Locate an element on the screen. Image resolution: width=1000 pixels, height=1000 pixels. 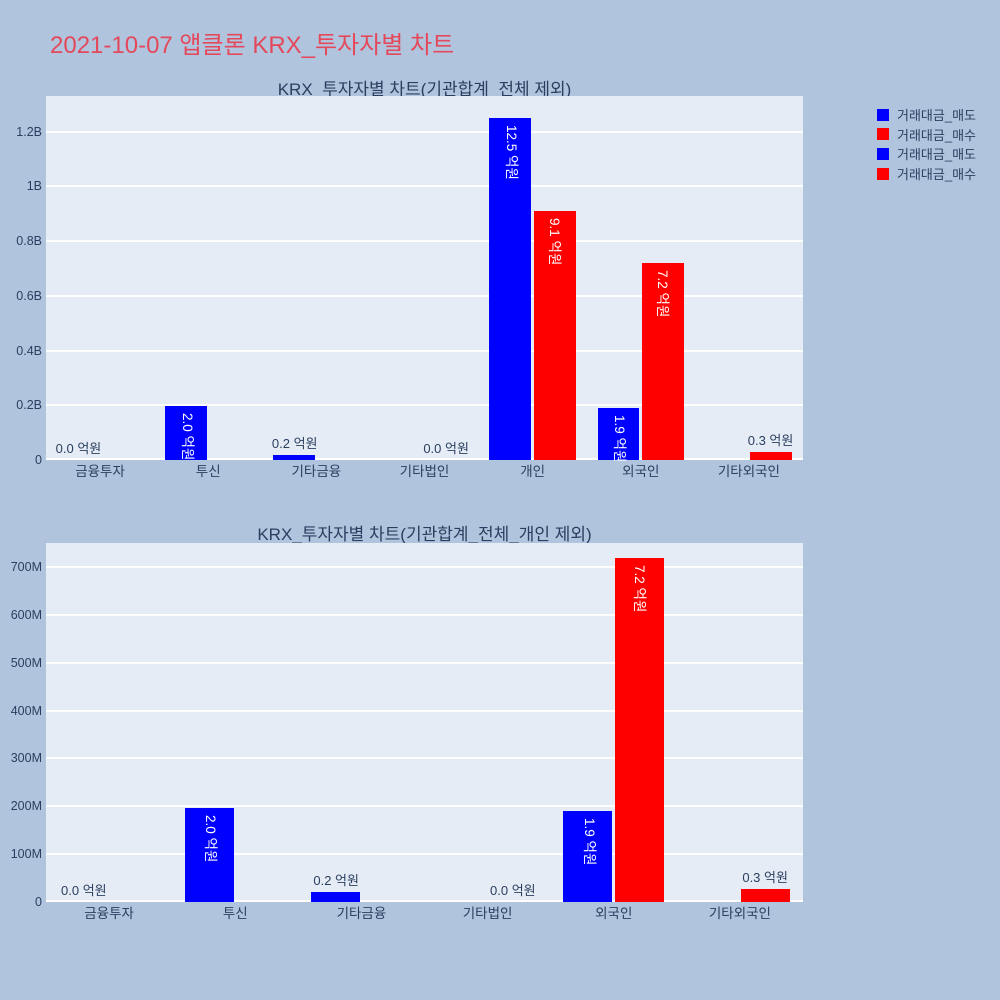
y-tick-label: 1B is located at coordinates (34, 186).